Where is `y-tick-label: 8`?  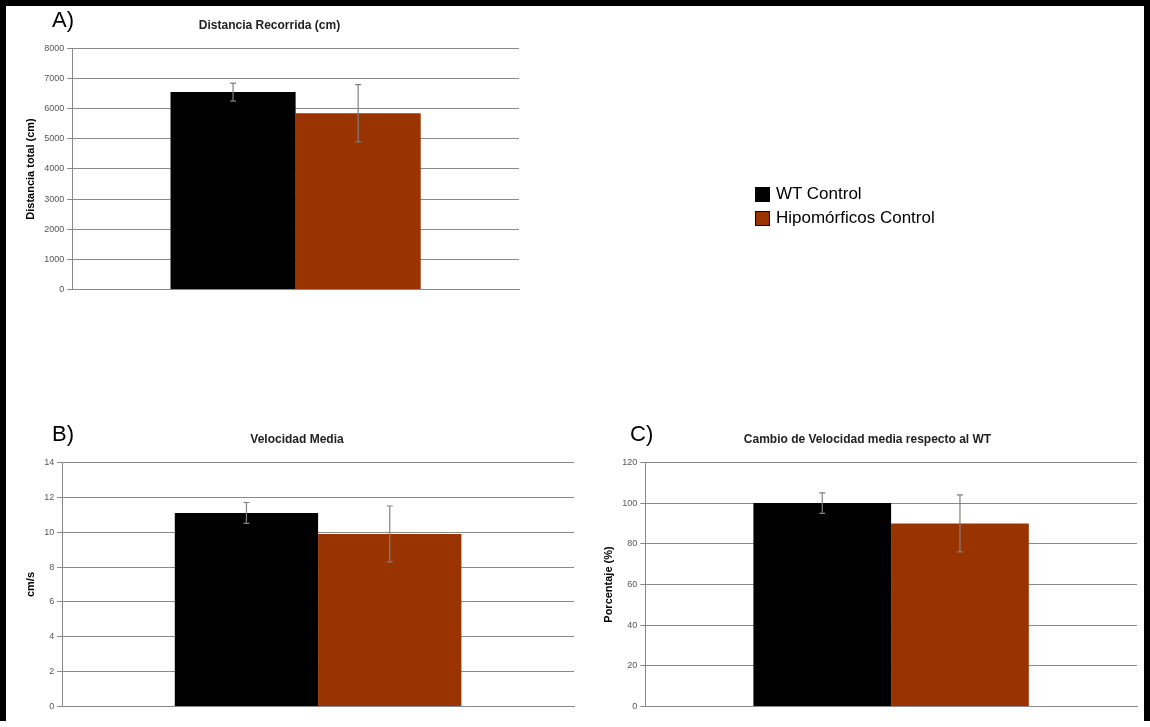 y-tick-label: 8 is located at coordinates (52, 566).